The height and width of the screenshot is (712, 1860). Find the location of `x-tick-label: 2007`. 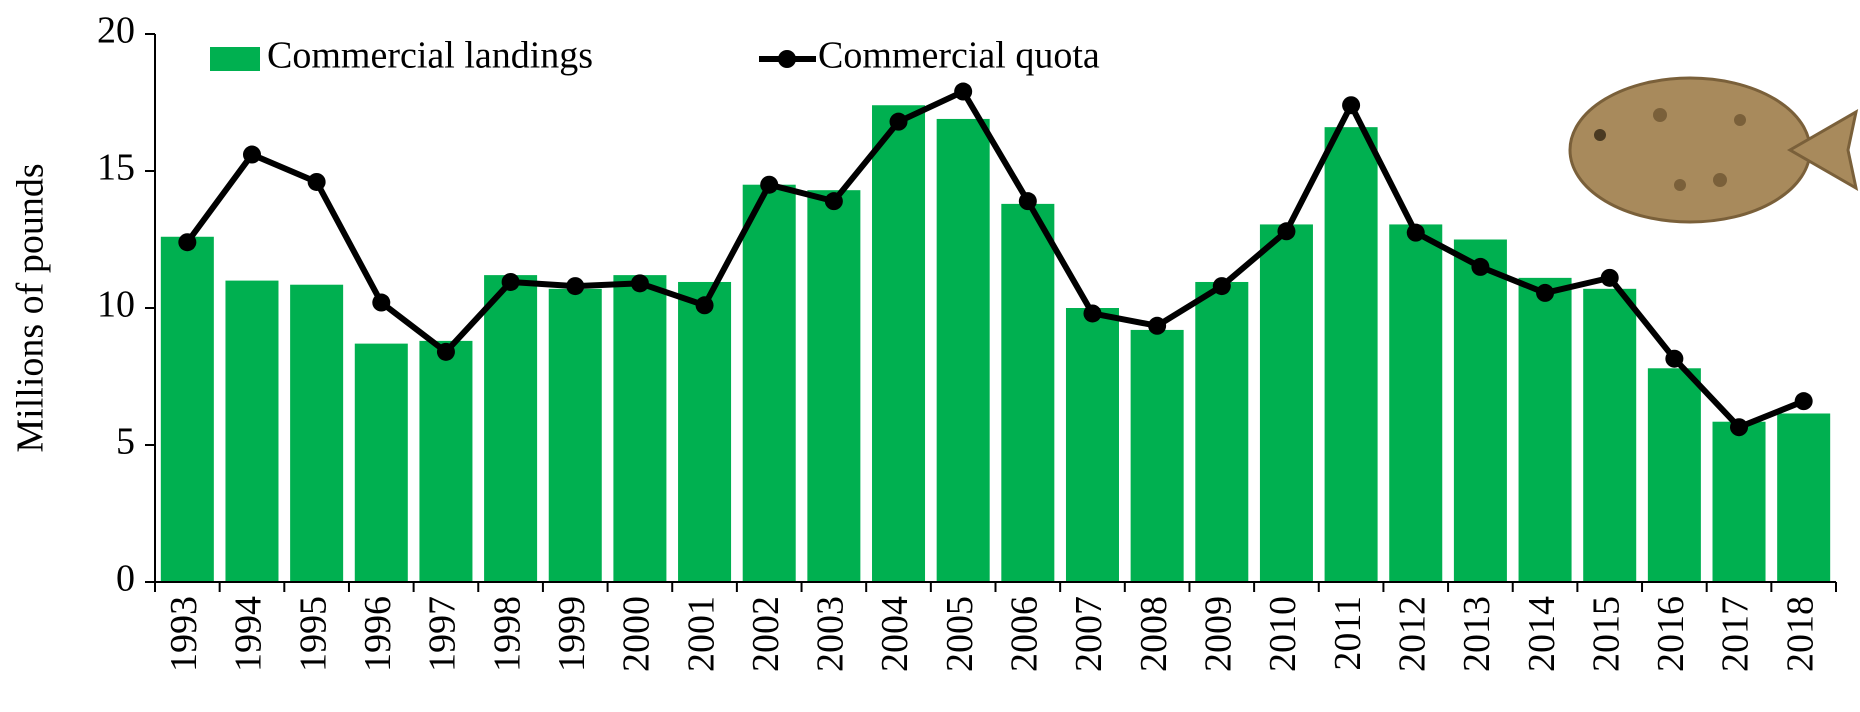

x-tick-label: 2007 is located at coordinates (1089, 634).